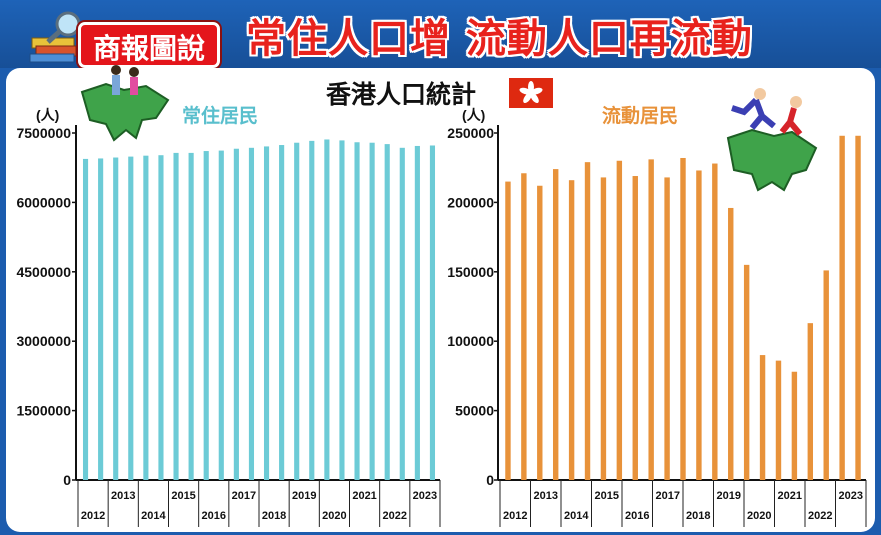 This screenshot has width=881, height=535. Describe the element at coordinates (499, 39) in the screenshot. I see `headline: 常住人口增 流動人口再流動` at that location.